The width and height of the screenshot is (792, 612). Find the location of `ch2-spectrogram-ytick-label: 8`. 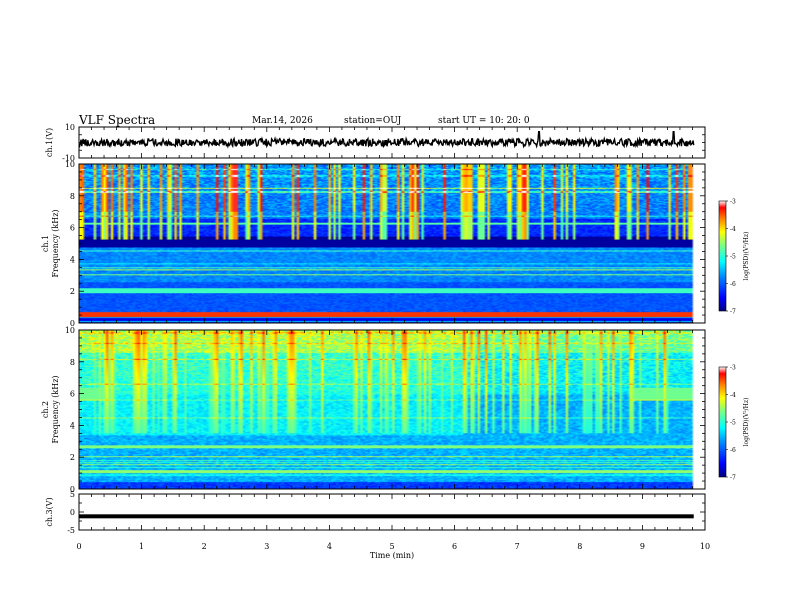

ch2-spectrogram-ytick-label: 8 is located at coordinates (72, 362).